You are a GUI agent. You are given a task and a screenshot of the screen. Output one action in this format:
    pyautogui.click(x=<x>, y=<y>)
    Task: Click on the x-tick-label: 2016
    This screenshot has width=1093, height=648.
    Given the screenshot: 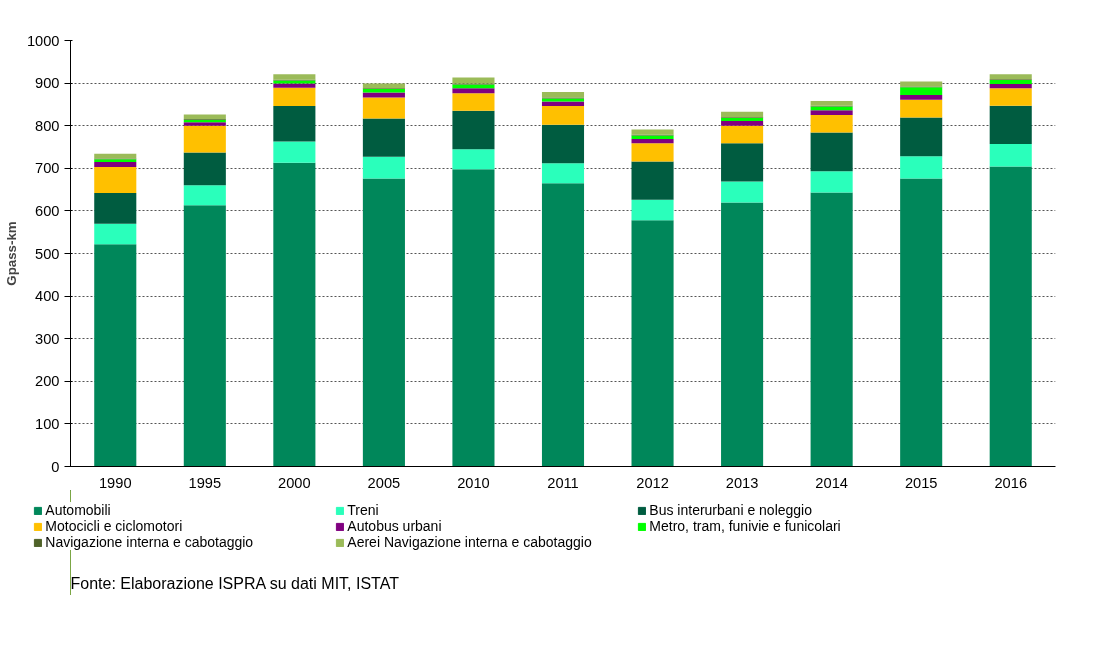 What is the action you would take?
    pyautogui.click(x=1011, y=482)
    